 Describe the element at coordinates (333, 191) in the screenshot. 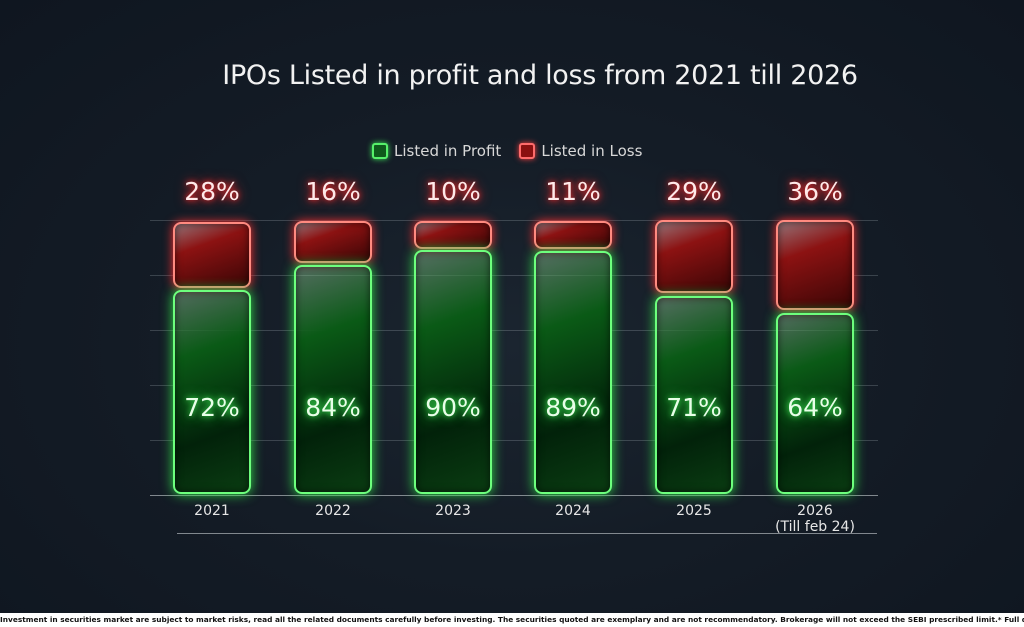

I see `loss-value-label: 16%` at that location.